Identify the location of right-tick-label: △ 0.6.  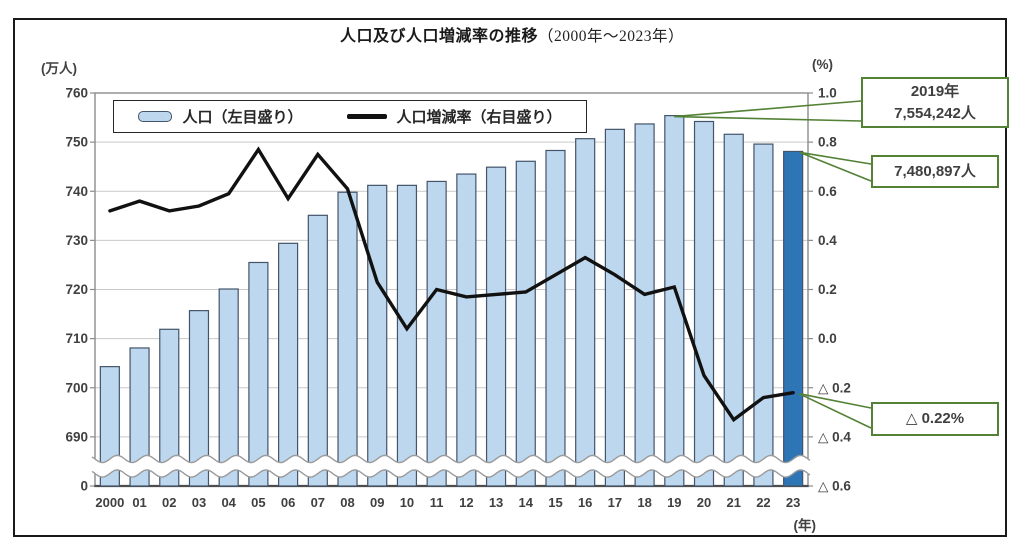
(834, 486).